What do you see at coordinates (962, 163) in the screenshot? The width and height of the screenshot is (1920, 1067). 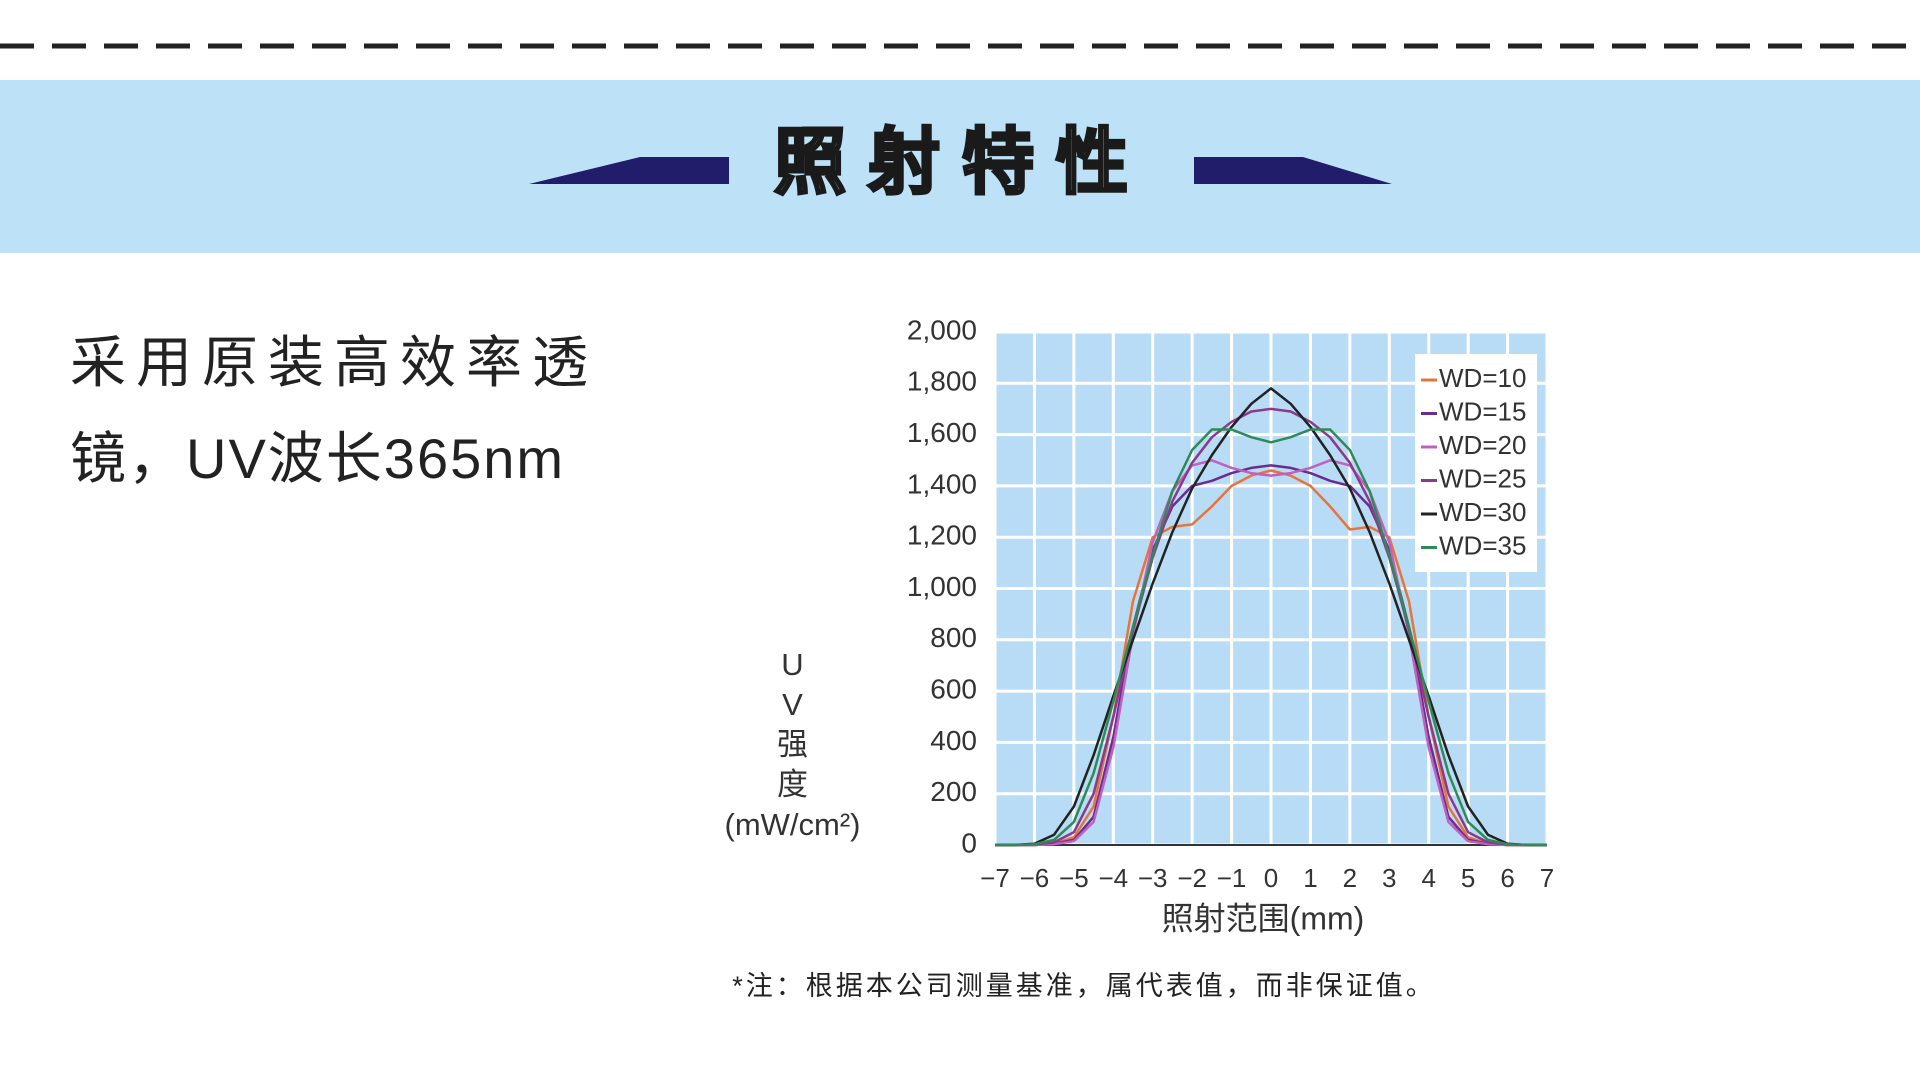 I see `section-title: 照射特性` at bounding box center [962, 163].